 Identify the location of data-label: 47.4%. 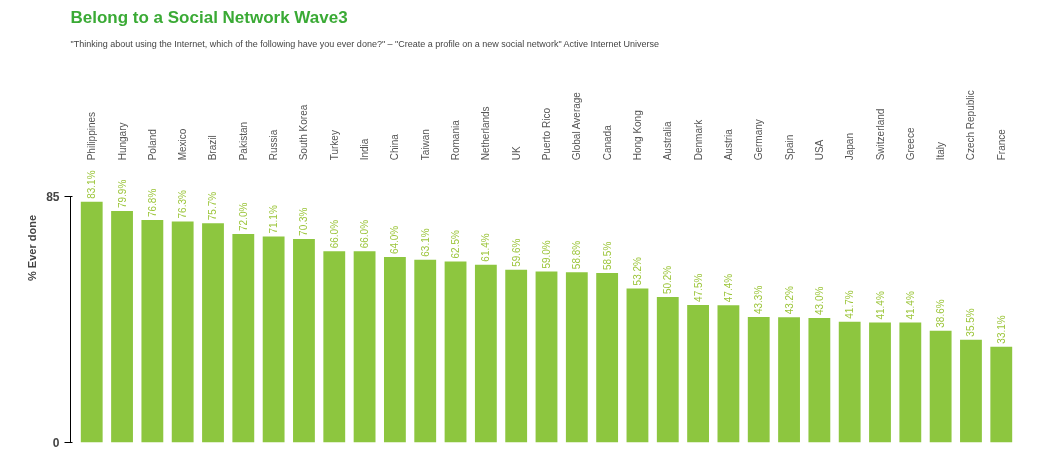
(728, 288).